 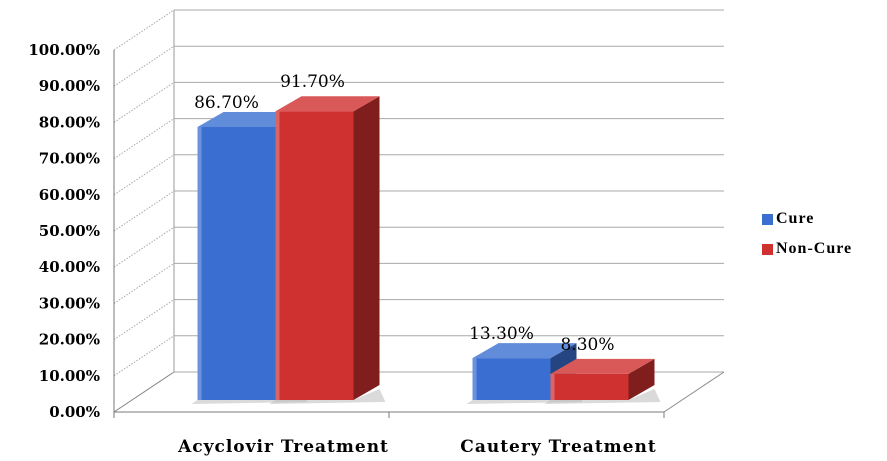 I want to click on y-tick-label: 60.00%, so click(x=69, y=195).